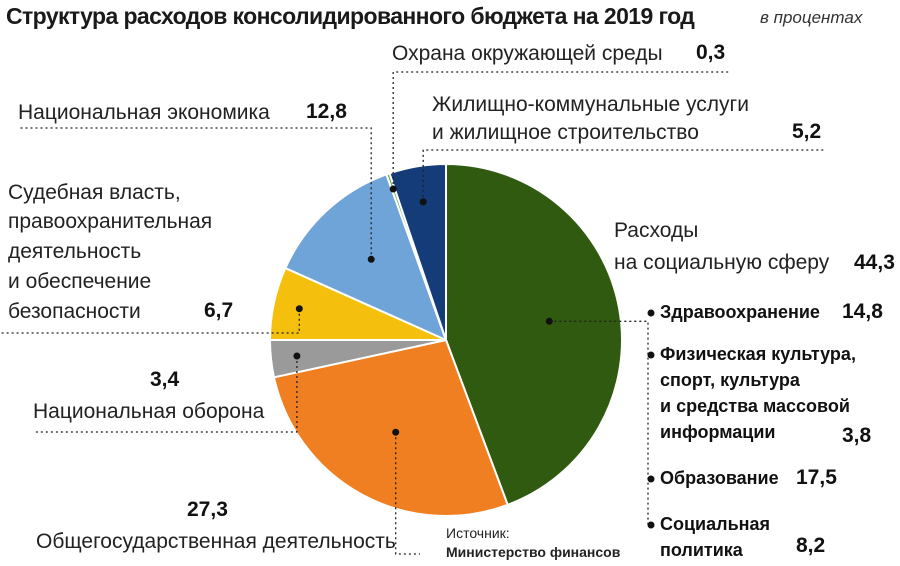 Image resolution: width=900 pixels, height=566 pixels. I want to click on label-defense: Национальная оборона, so click(149, 411).